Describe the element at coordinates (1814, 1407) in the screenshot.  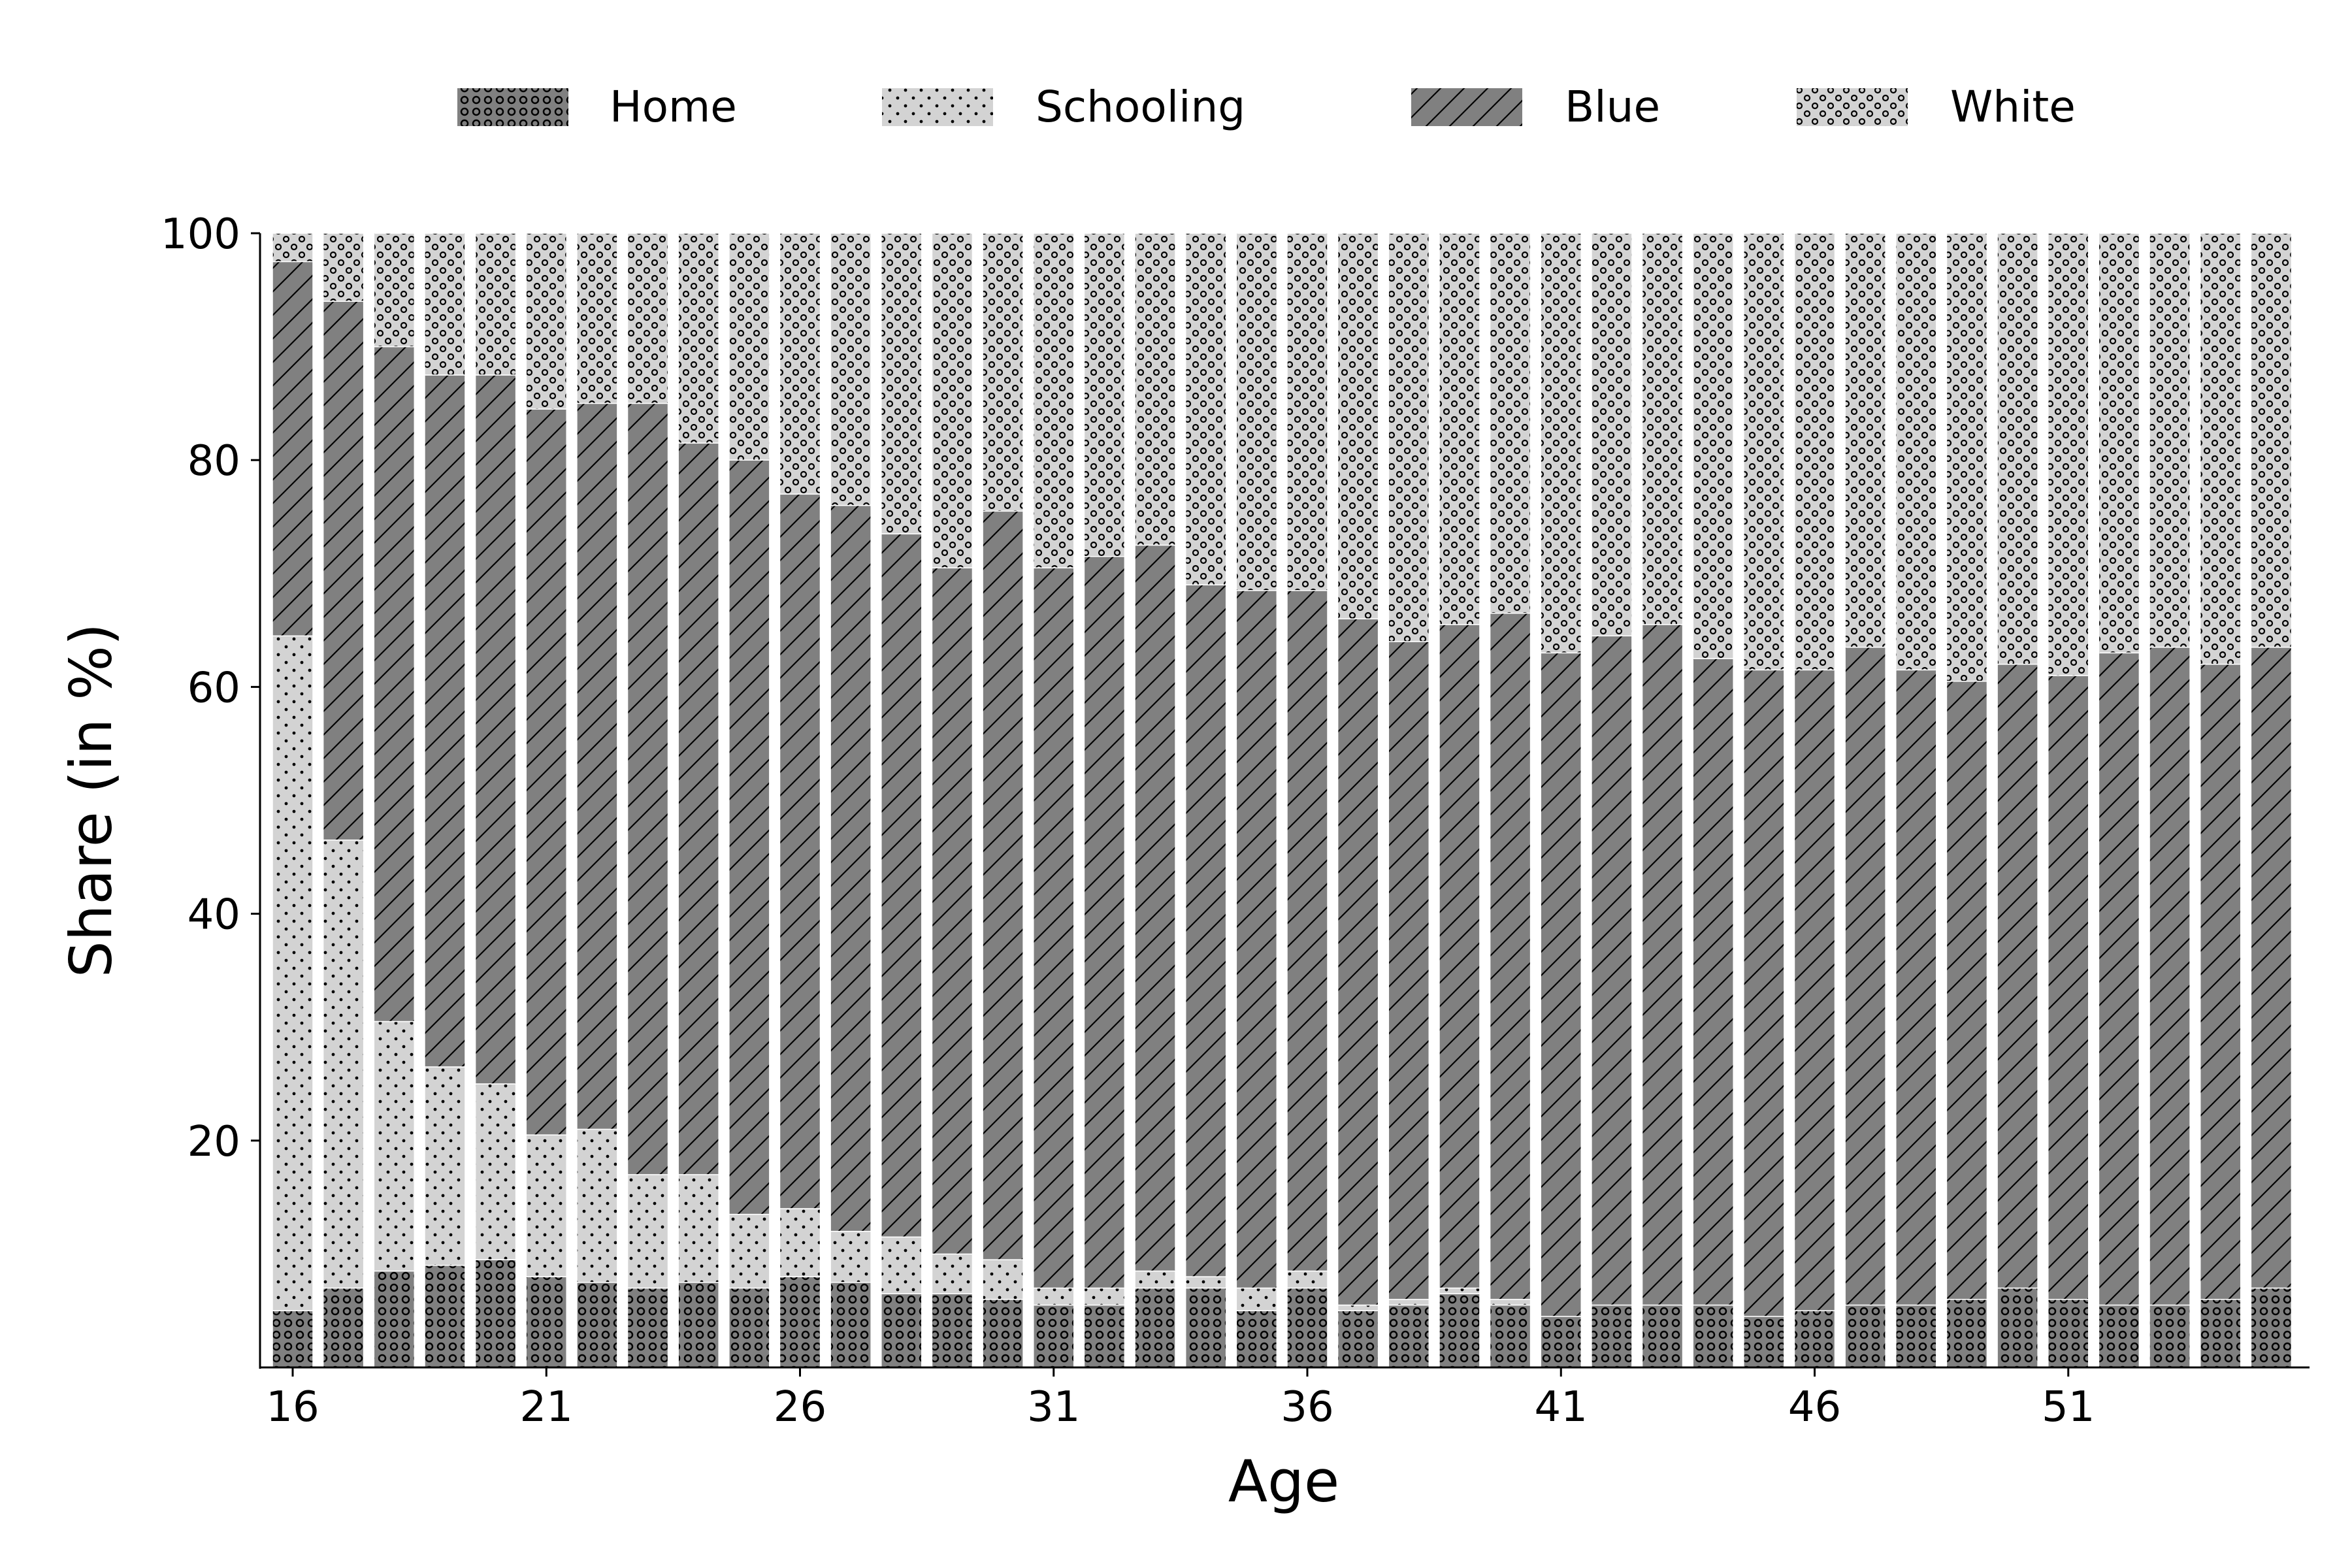
I see `x-tick-label-46: 46` at that location.